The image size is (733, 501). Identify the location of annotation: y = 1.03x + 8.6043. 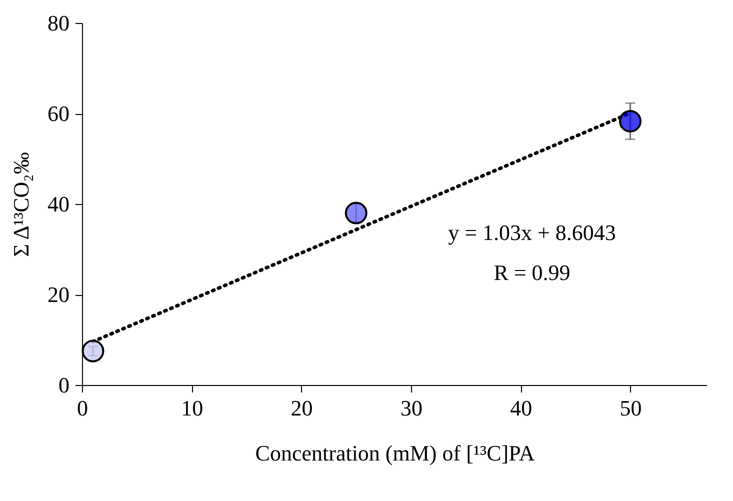
(532, 232).